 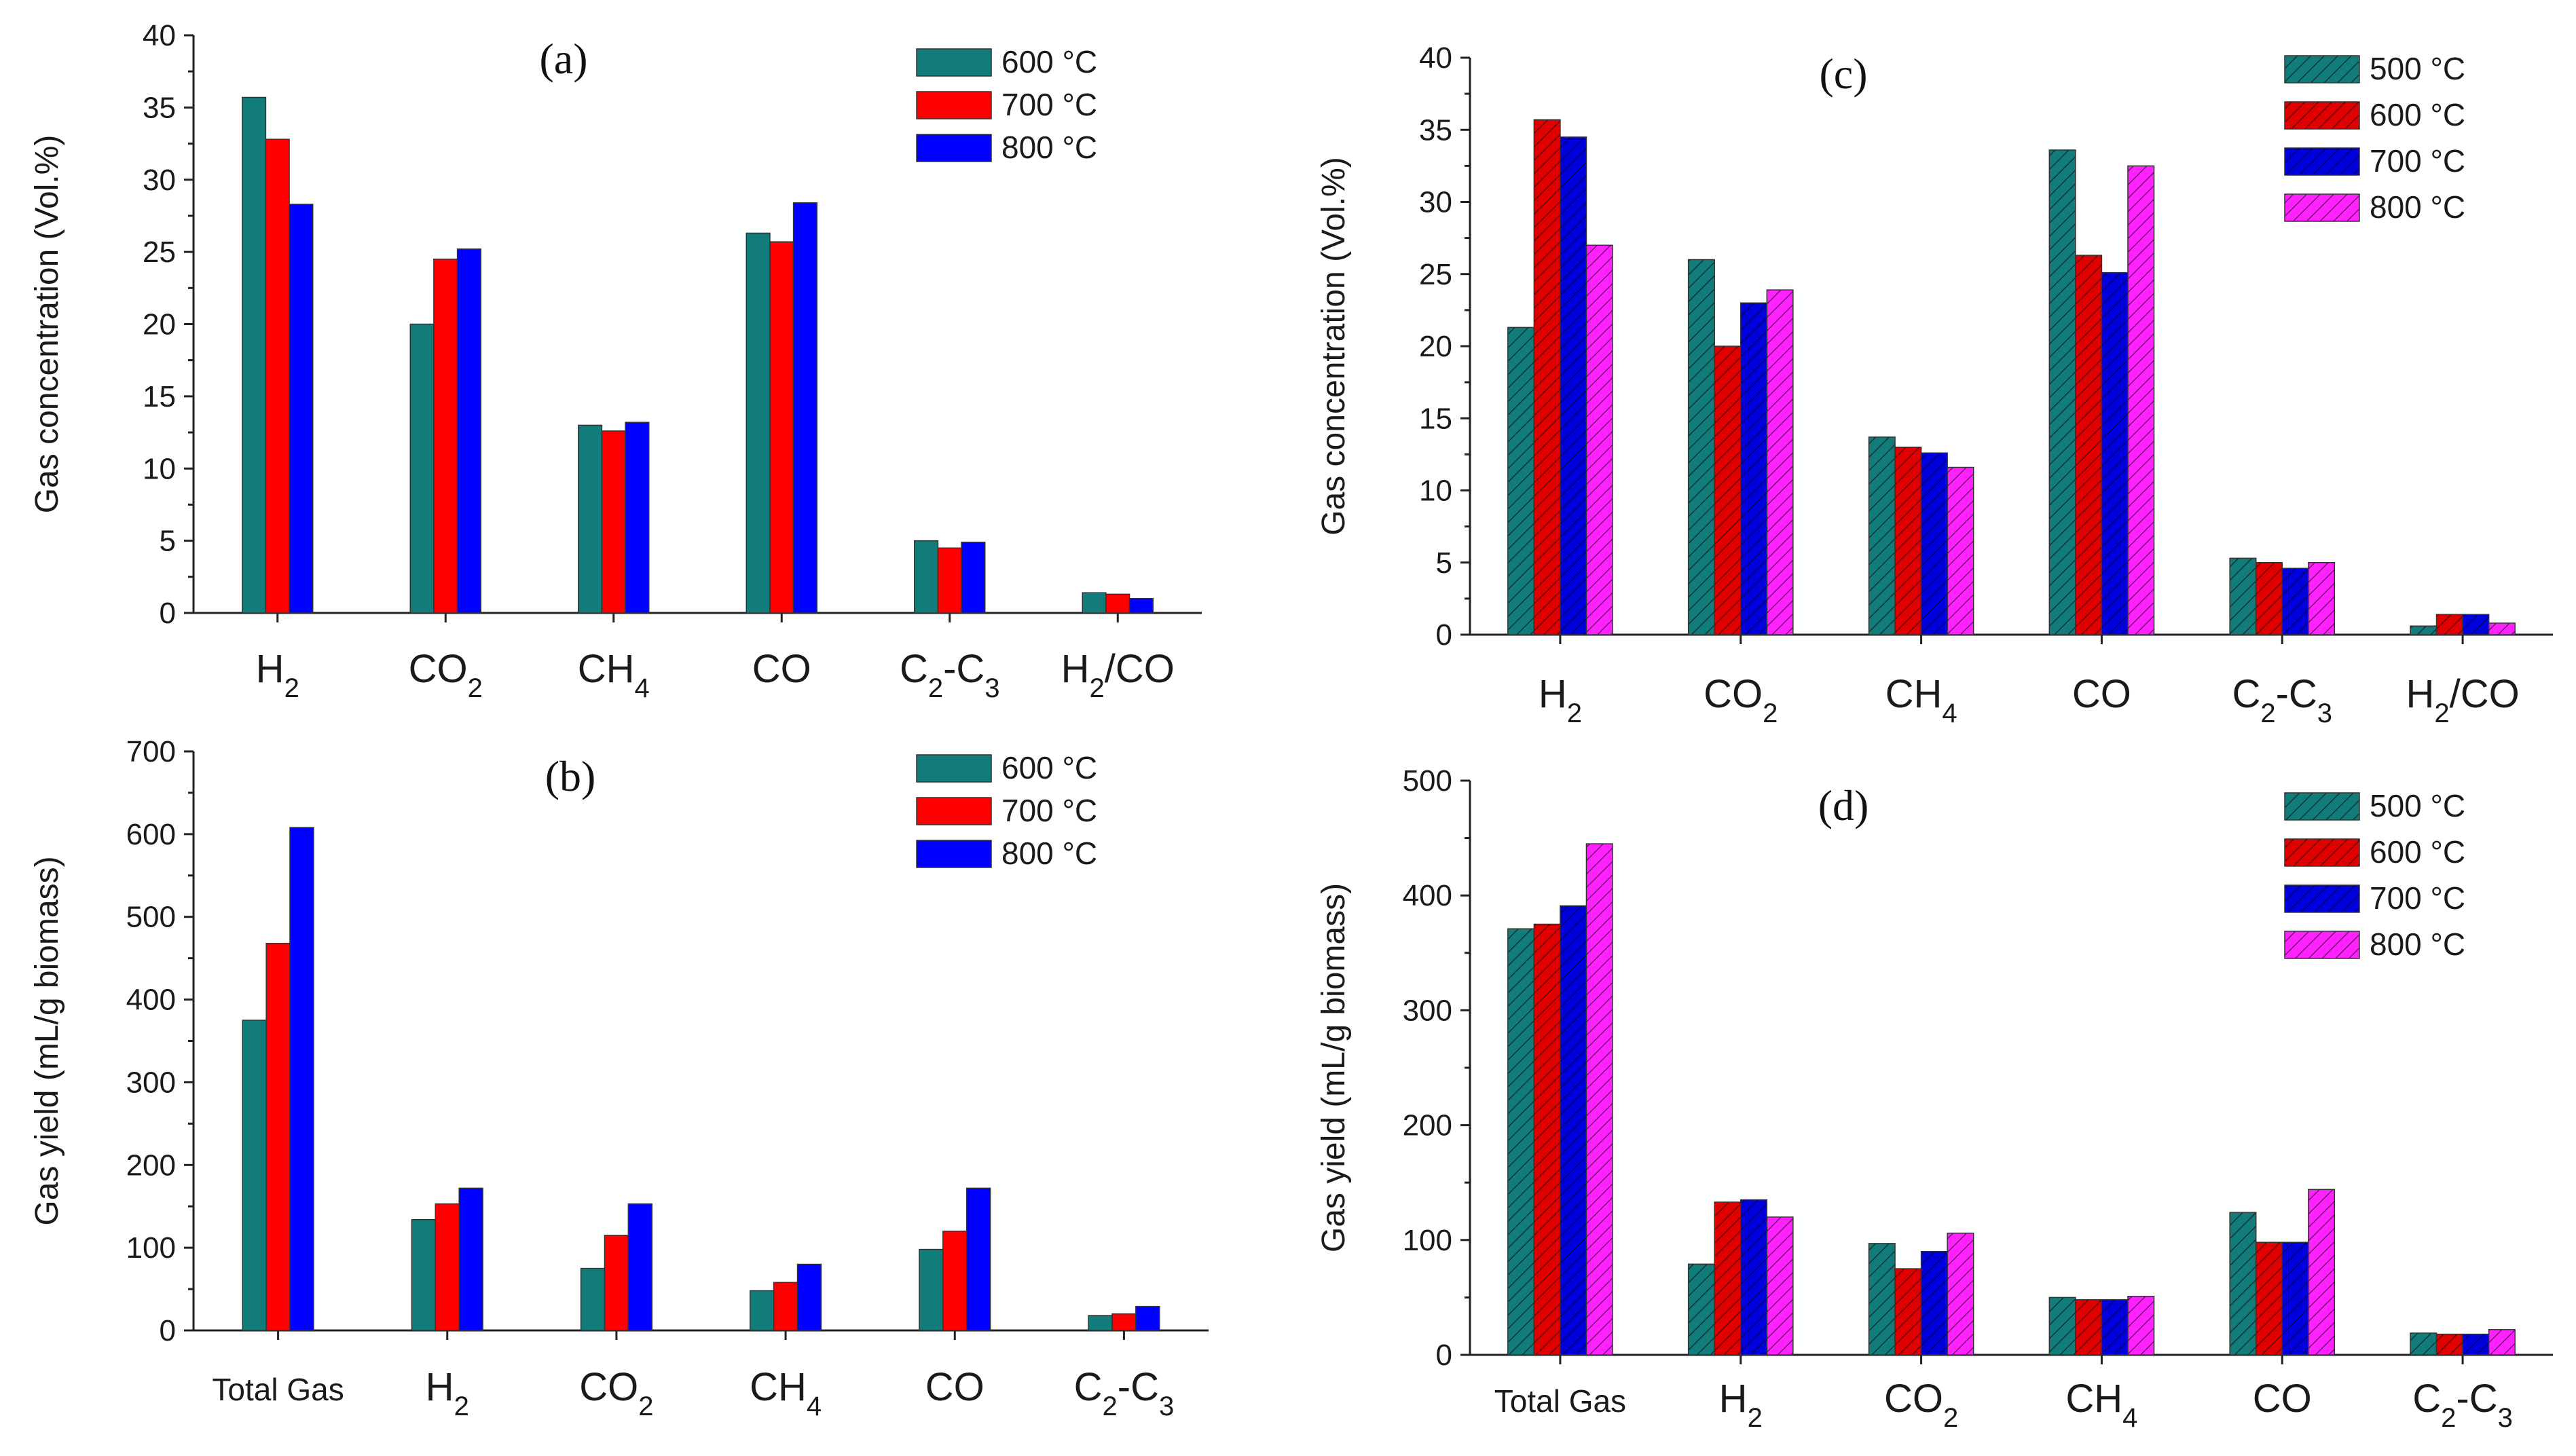 I want to click on x-category-label-a-3: CO, so click(x=781, y=669).